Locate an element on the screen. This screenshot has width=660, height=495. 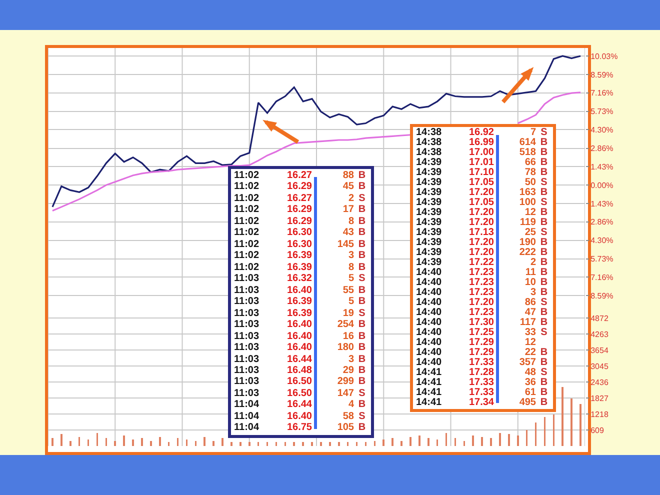
text: 11:03 16.39 19 S is located at coordinates (300, 313).